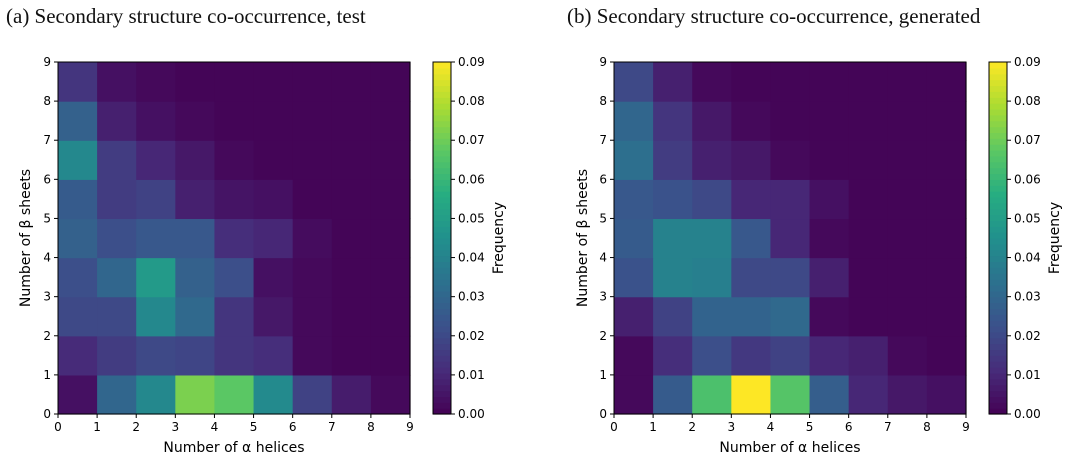 The width and height of the screenshot is (1080, 472). I want to click on panel-a-x-tick-label: 0, so click(58, 427).